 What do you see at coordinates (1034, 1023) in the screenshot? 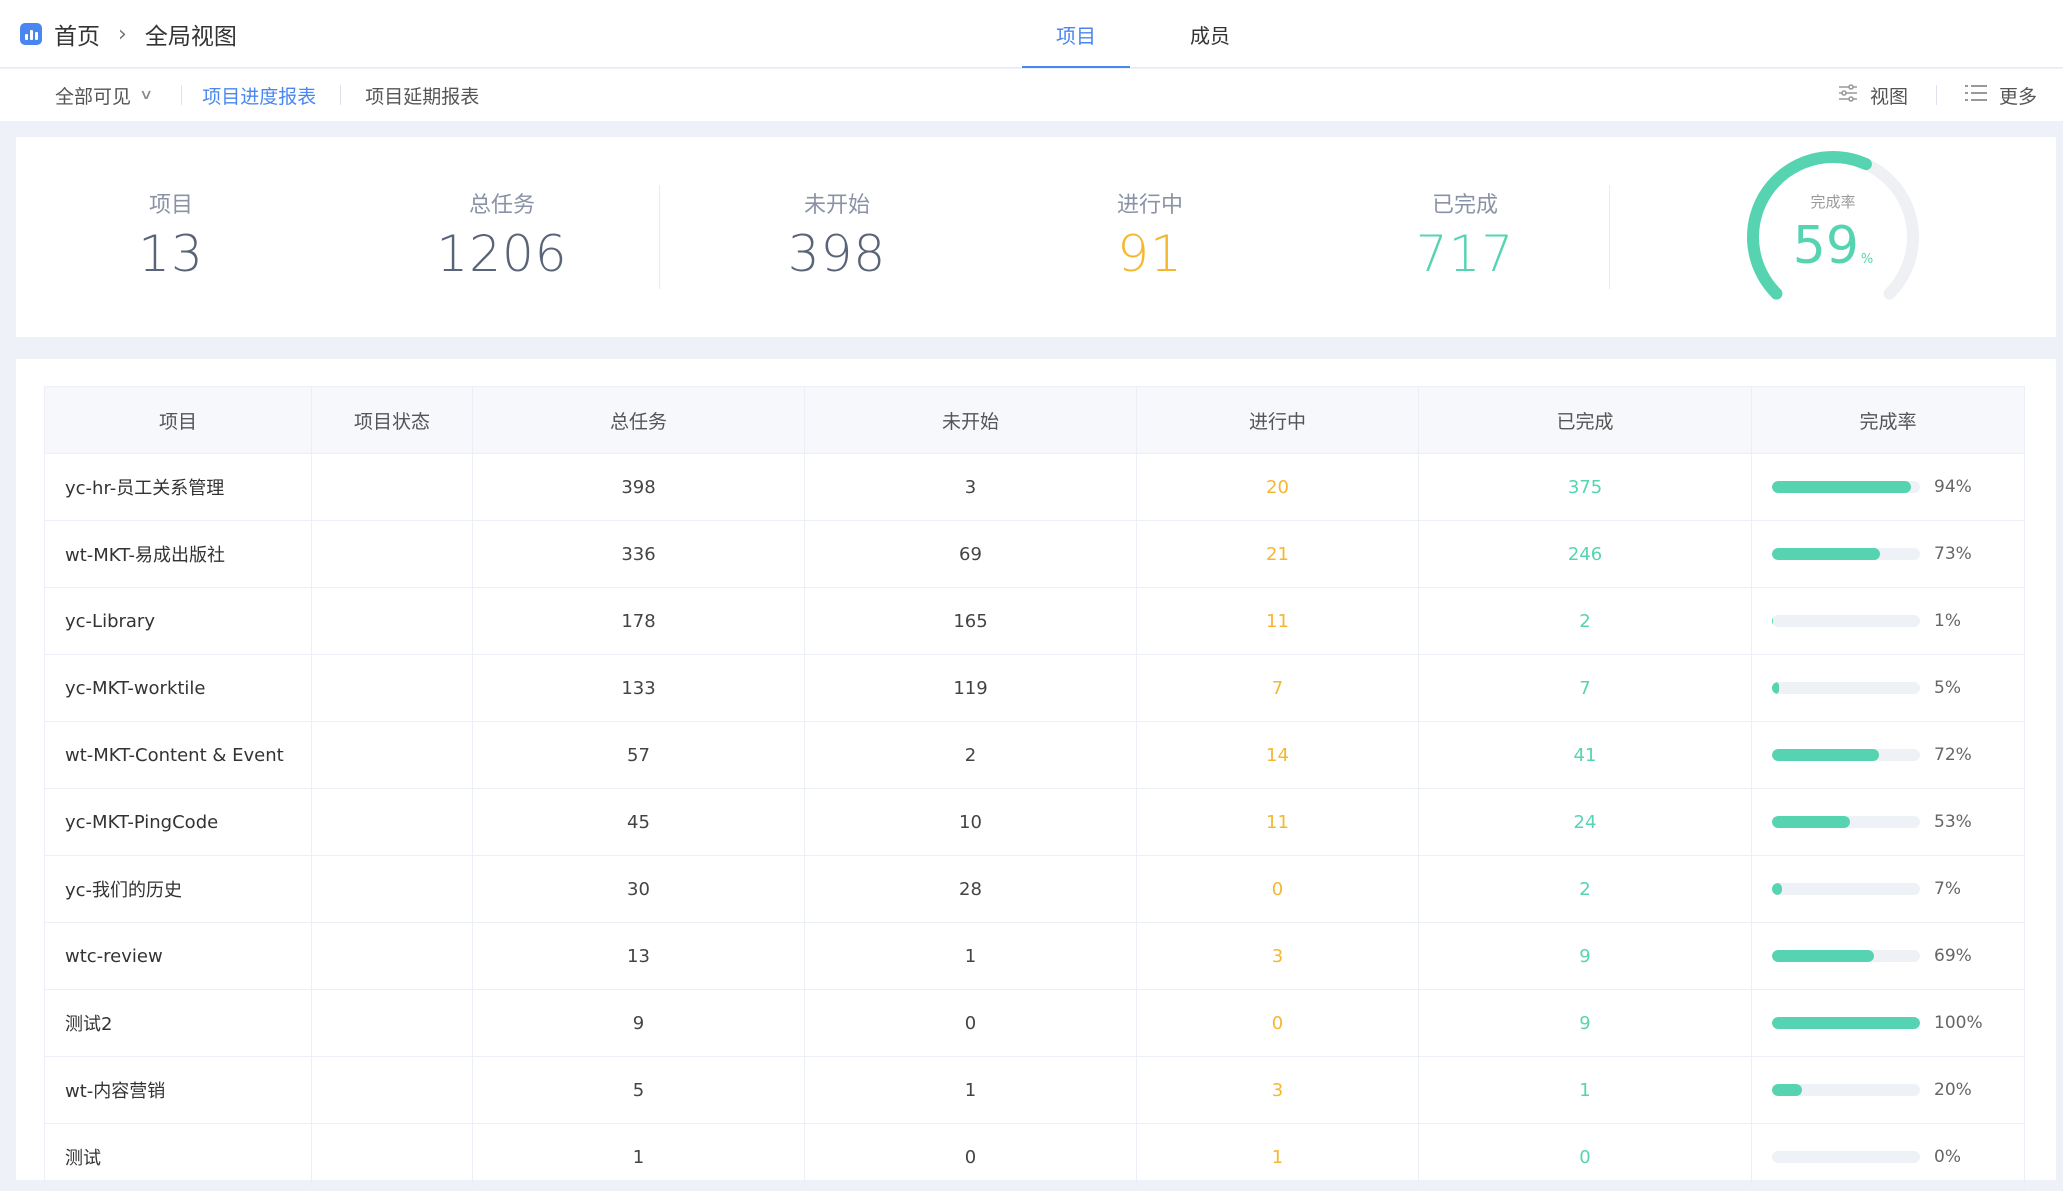
I see `table-row: 测试2 9 0 0 9 100%` at bounding box center [1034, 1023].